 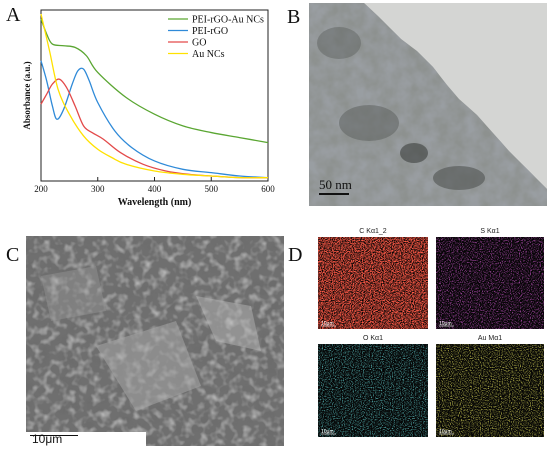 What do you see at coordinates (268, 189) in the screenshot?
I see `x-tick-label: 600` at bounding box center [268, 189].